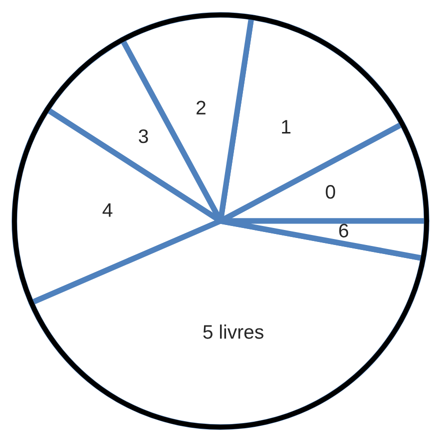 This screenshot has height=442, width=441. What do you see at coordinates (143, 136) in the screenshot?
I see `slice-label: 3` at bounding box center [143, 136].